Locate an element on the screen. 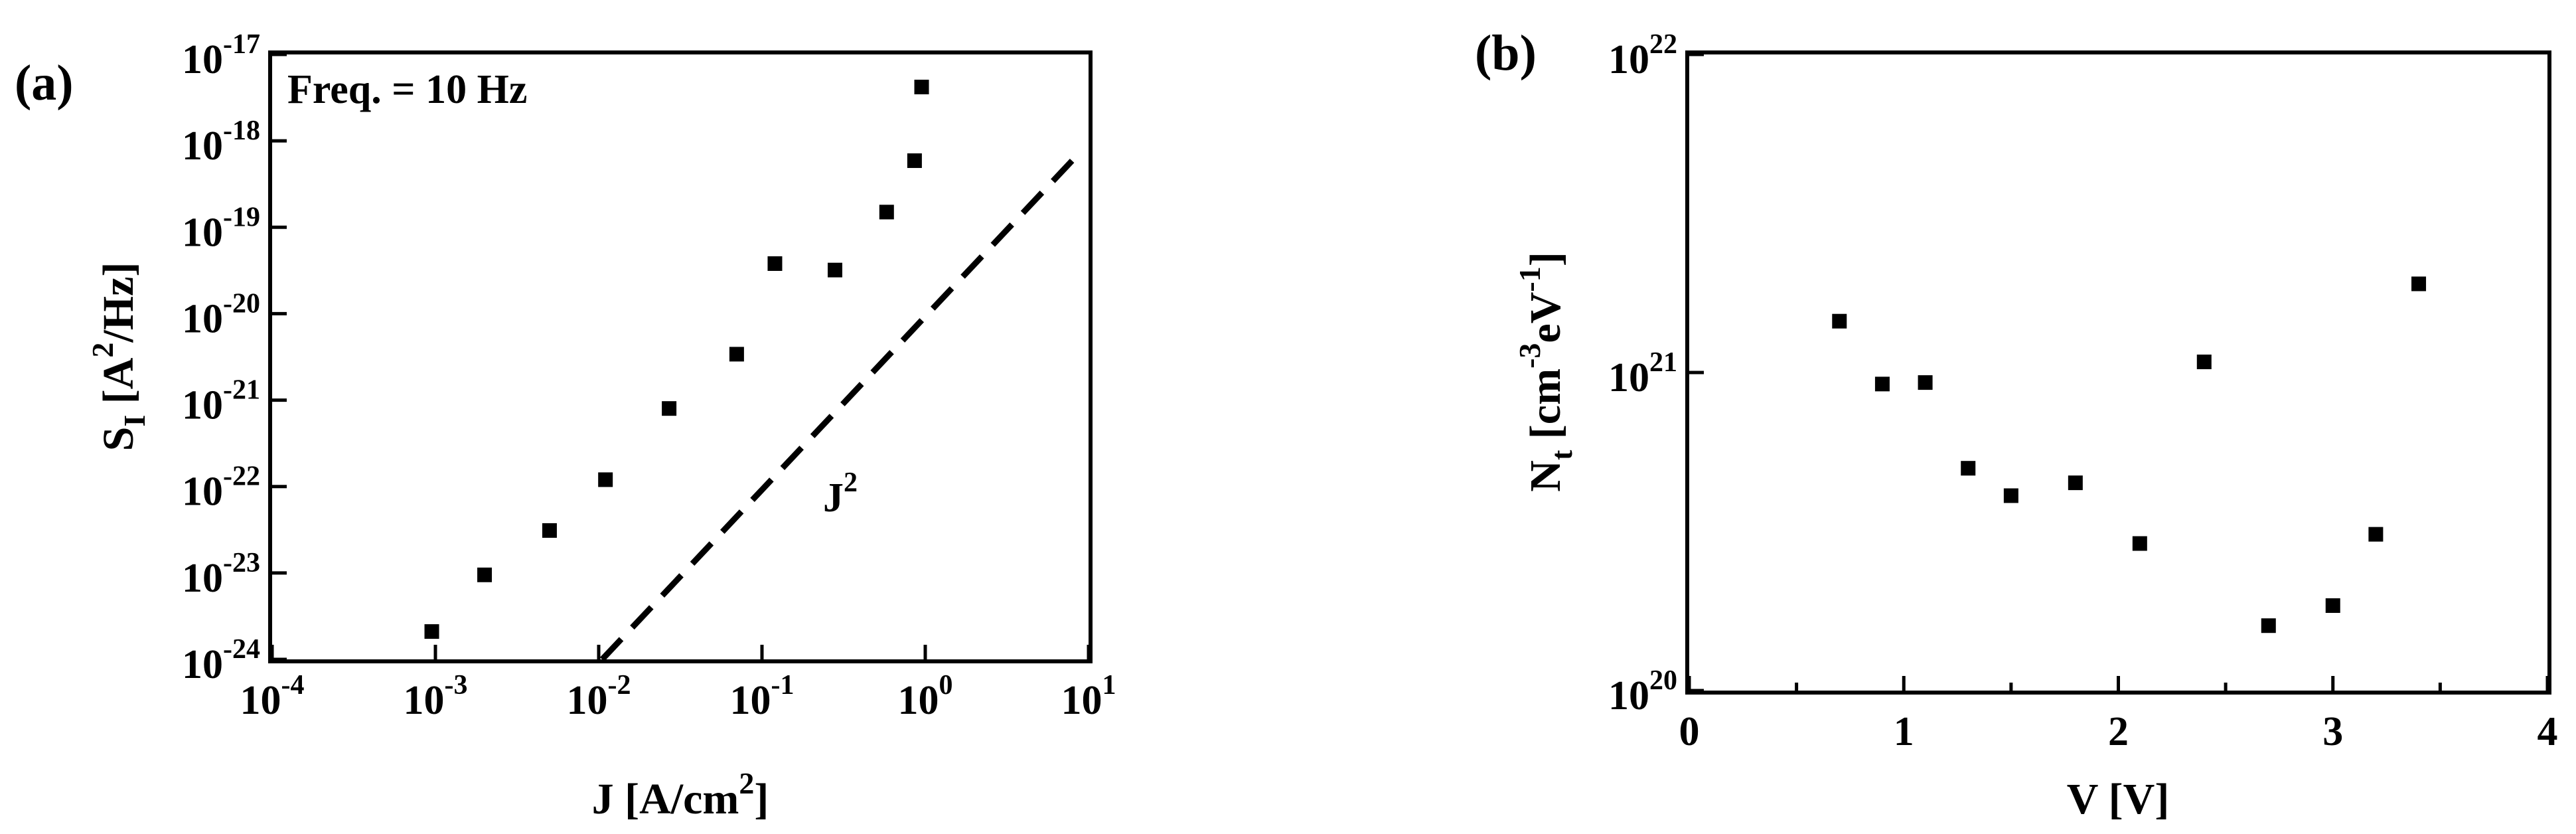  y-axis-title-a: SI [A2/Hz] is located at coordinates (118, 357).